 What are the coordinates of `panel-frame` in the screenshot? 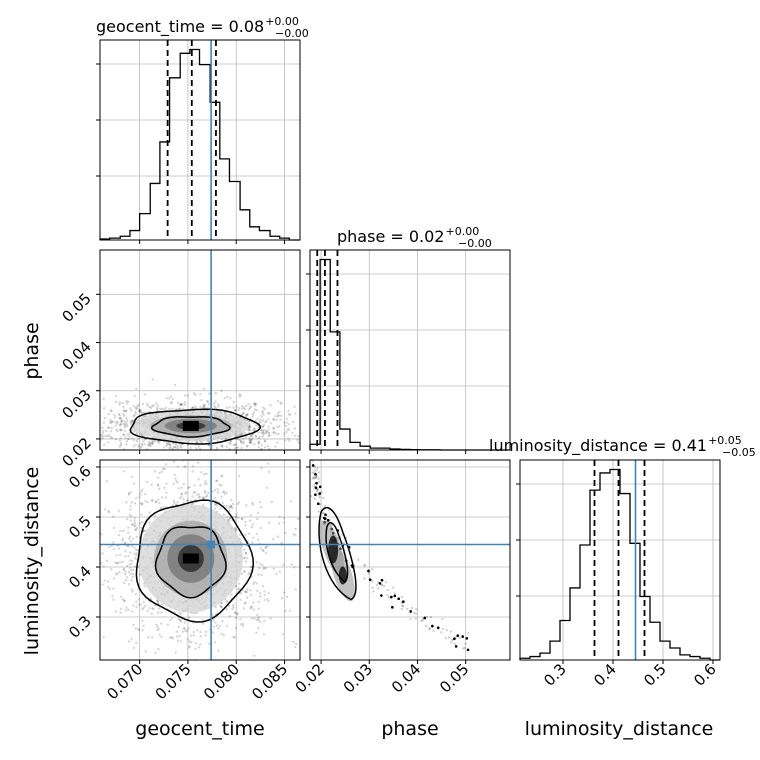 It's located at (620, 560).